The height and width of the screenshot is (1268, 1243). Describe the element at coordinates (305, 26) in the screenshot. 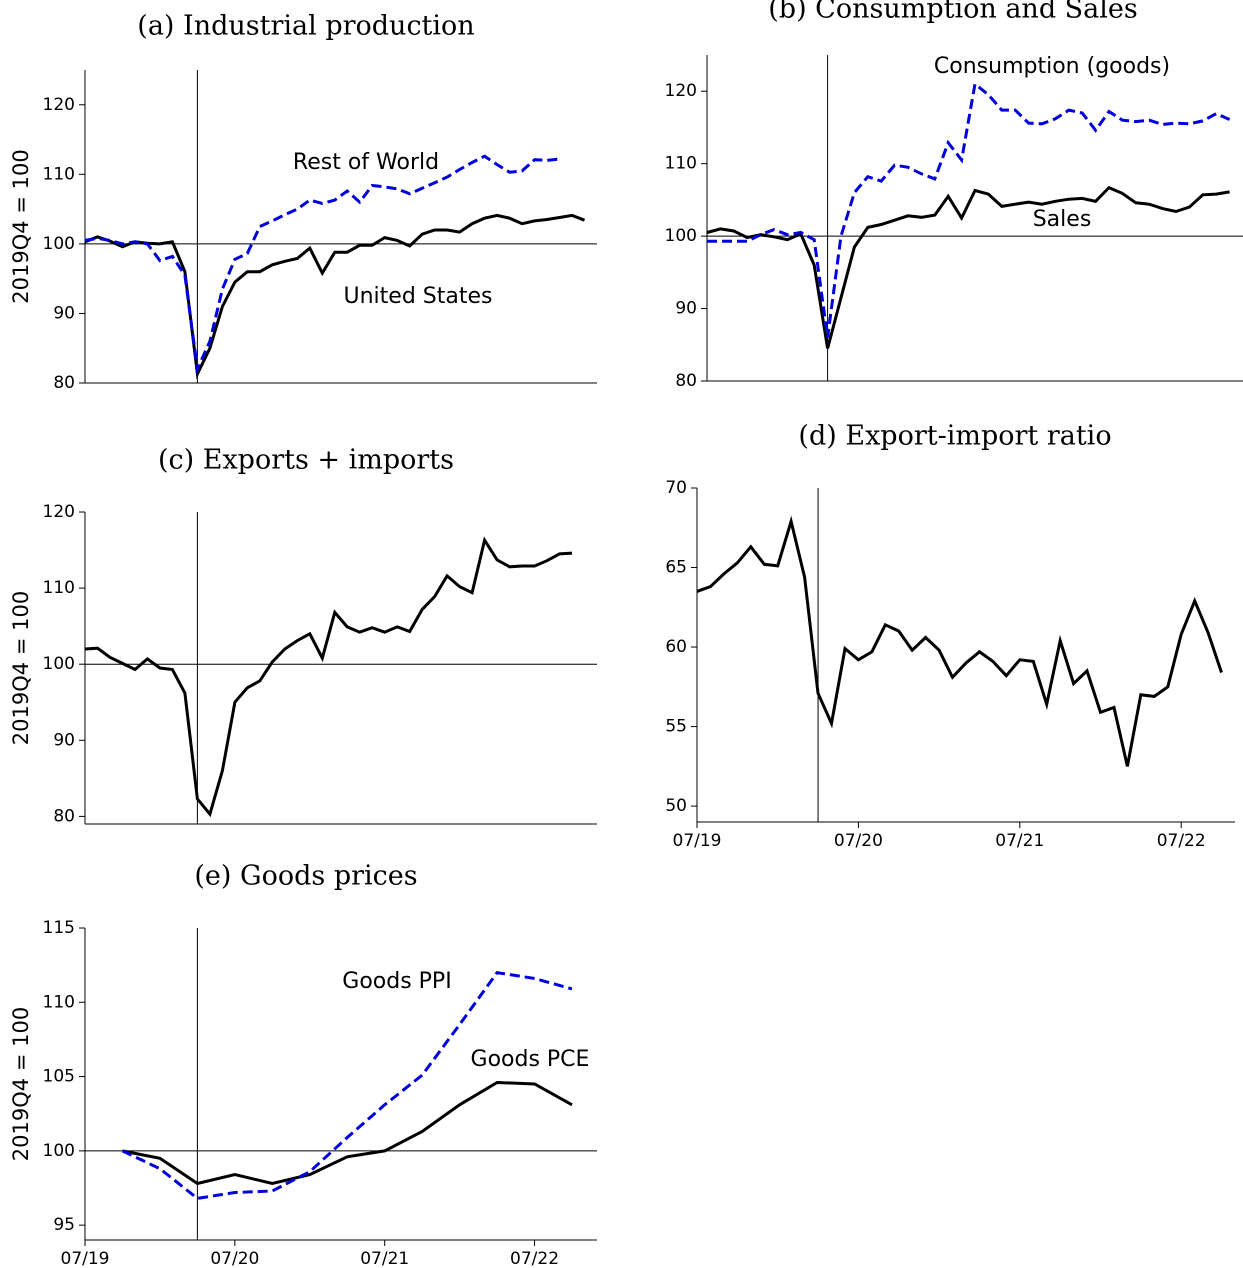

I see `panel-title: (a) Industrial production` at that location.